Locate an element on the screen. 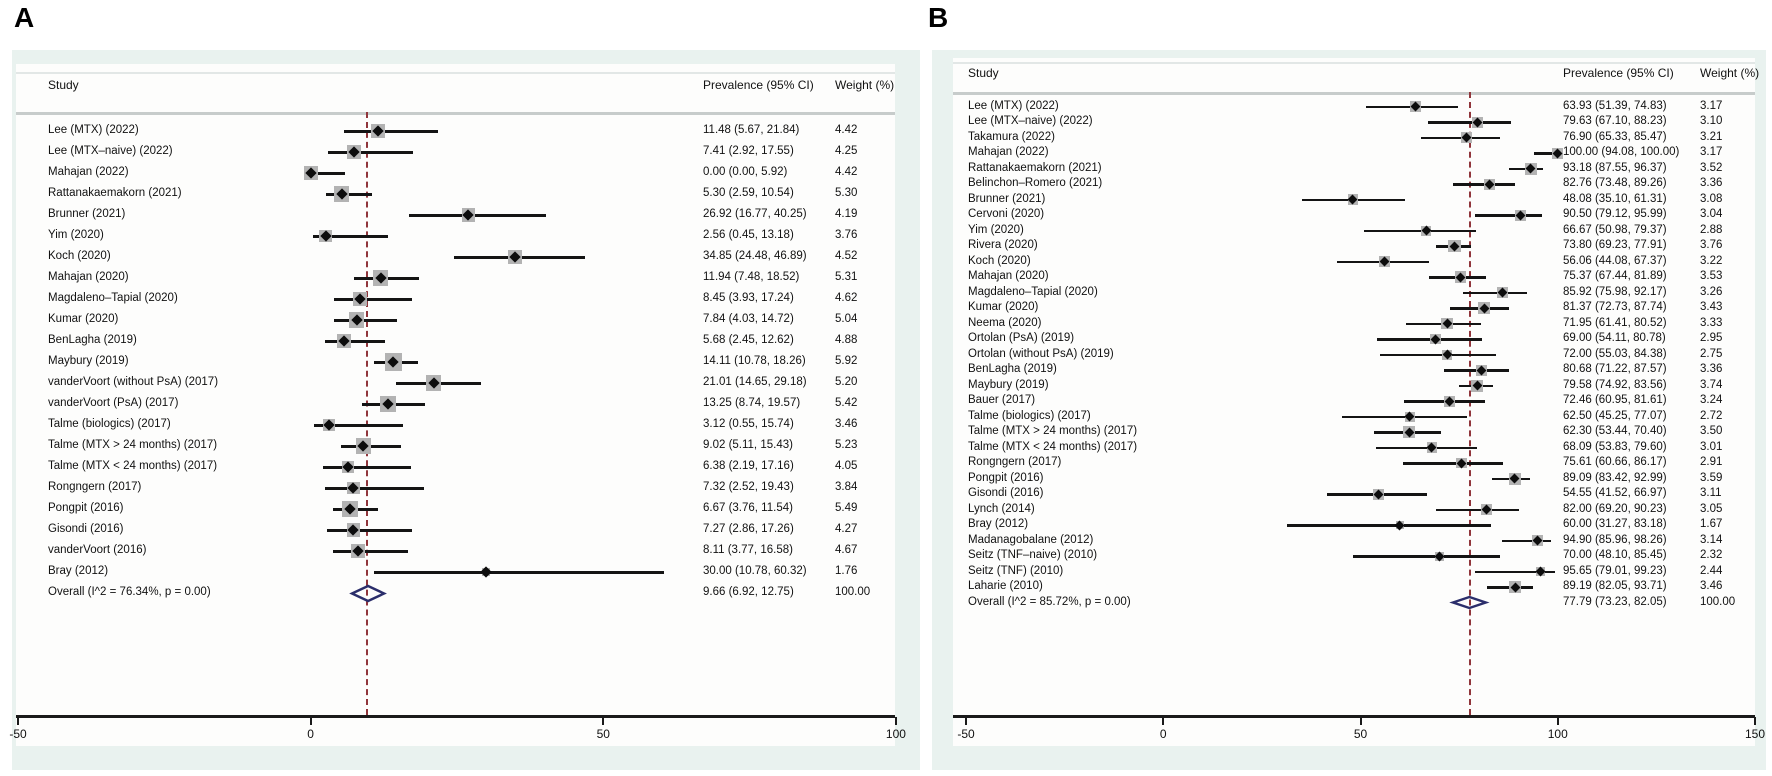  prevalence-value: 62.50 (45.25, 77.07) is located at coordinates (1615, 415).